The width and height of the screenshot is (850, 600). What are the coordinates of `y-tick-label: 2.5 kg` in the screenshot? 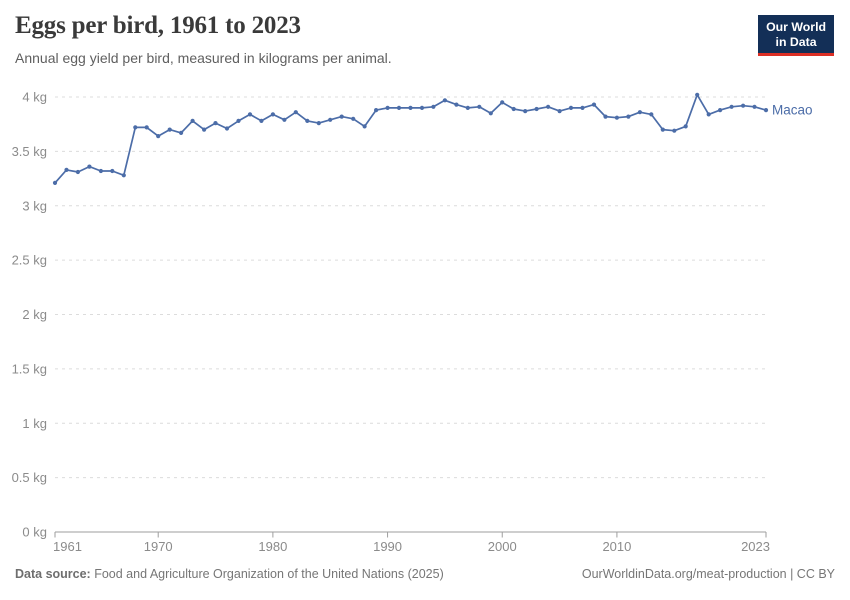 It's located at (29, 260).